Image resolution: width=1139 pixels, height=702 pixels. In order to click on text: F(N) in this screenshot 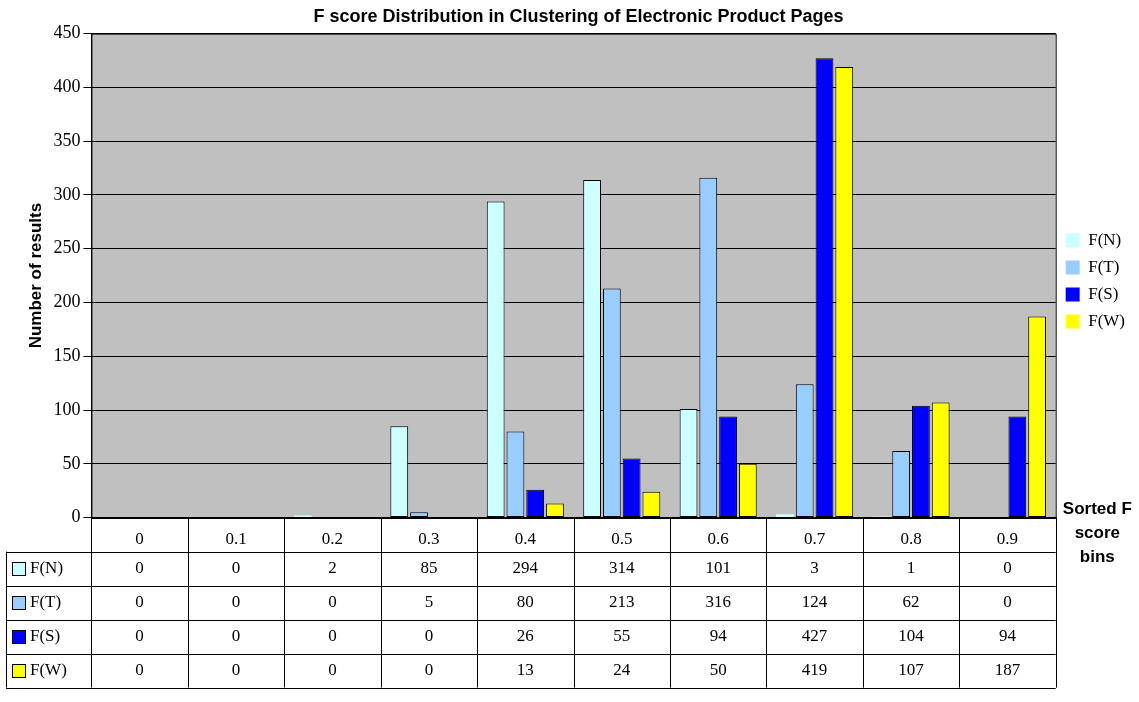, I will do `click(47, 568)`.